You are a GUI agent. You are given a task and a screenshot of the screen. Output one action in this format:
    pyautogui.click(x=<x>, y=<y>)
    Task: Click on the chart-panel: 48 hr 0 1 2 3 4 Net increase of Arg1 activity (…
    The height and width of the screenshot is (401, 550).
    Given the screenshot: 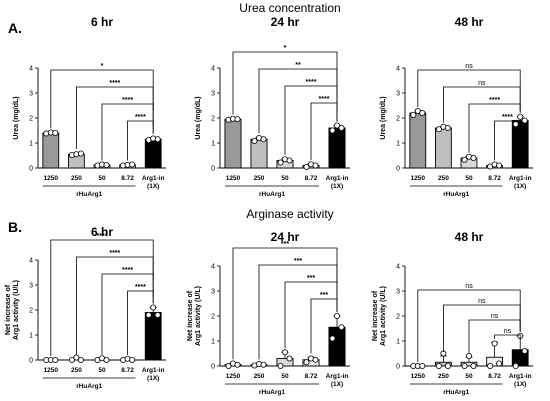 What is the action you would take?
    pyautogui.click(x=452, y=313)
    